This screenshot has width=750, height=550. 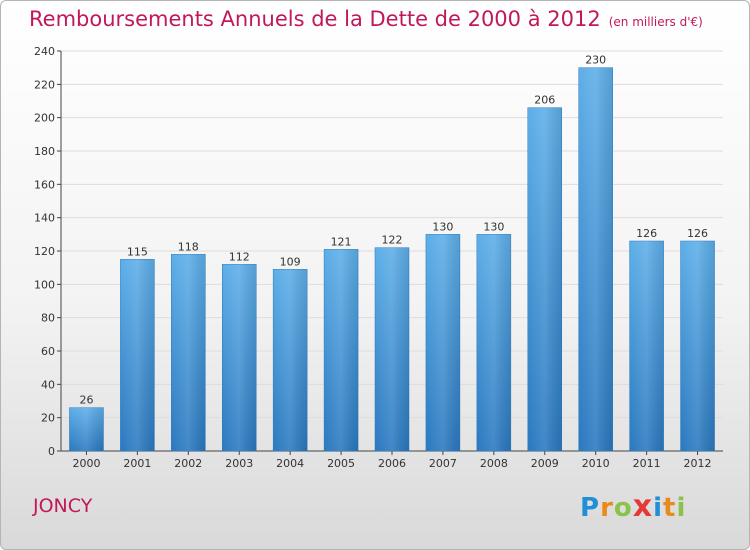 I want to click on proxiti-logo: Proxiti, so click(x=633, y=506).